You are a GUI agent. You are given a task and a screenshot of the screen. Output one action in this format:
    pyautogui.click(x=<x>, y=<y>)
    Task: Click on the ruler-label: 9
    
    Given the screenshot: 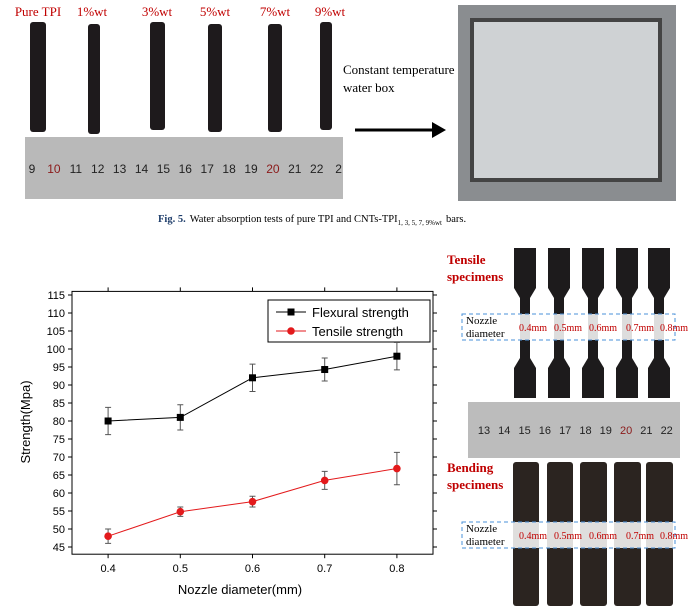 What is the action you would take?
    pyautogui.click(x=32, y=169)
    